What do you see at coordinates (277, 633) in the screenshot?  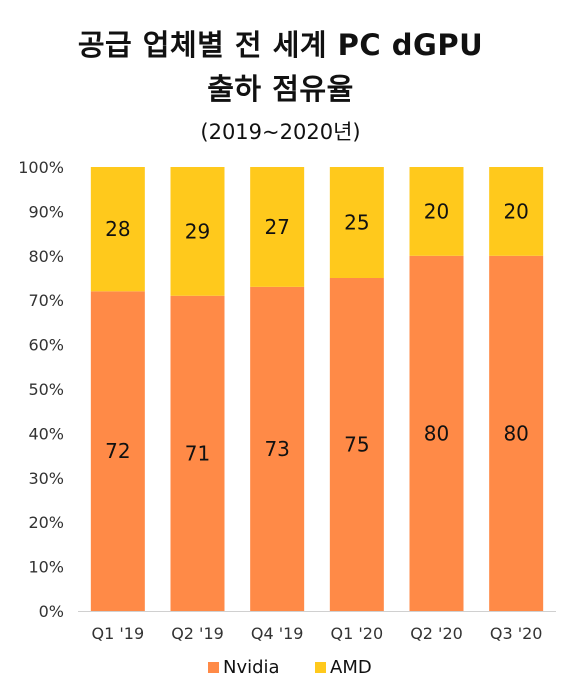 I see `x-tick-label: Q4 '19` at bounding box center [277, 633].